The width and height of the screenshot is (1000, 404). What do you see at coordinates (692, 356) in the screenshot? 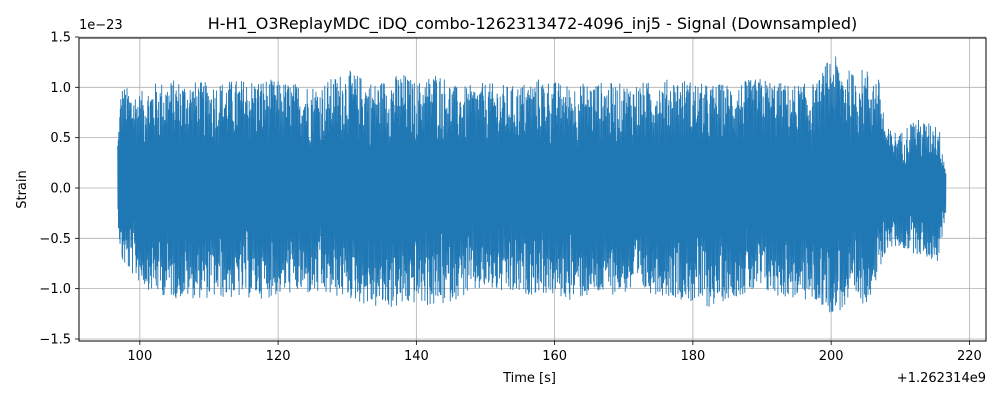
I see `x-tick-label: 180` at bounding box center [692, 356].